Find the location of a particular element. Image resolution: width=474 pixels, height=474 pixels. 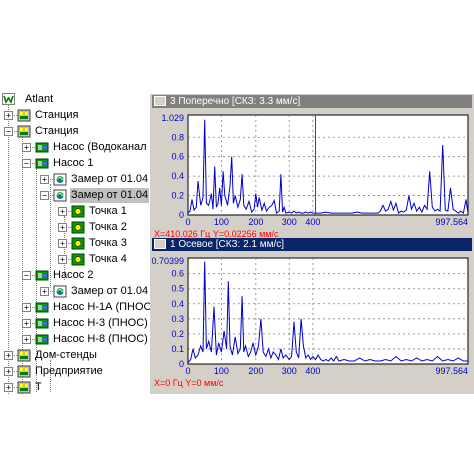

meas-icon is located at coordinates (60, 291).